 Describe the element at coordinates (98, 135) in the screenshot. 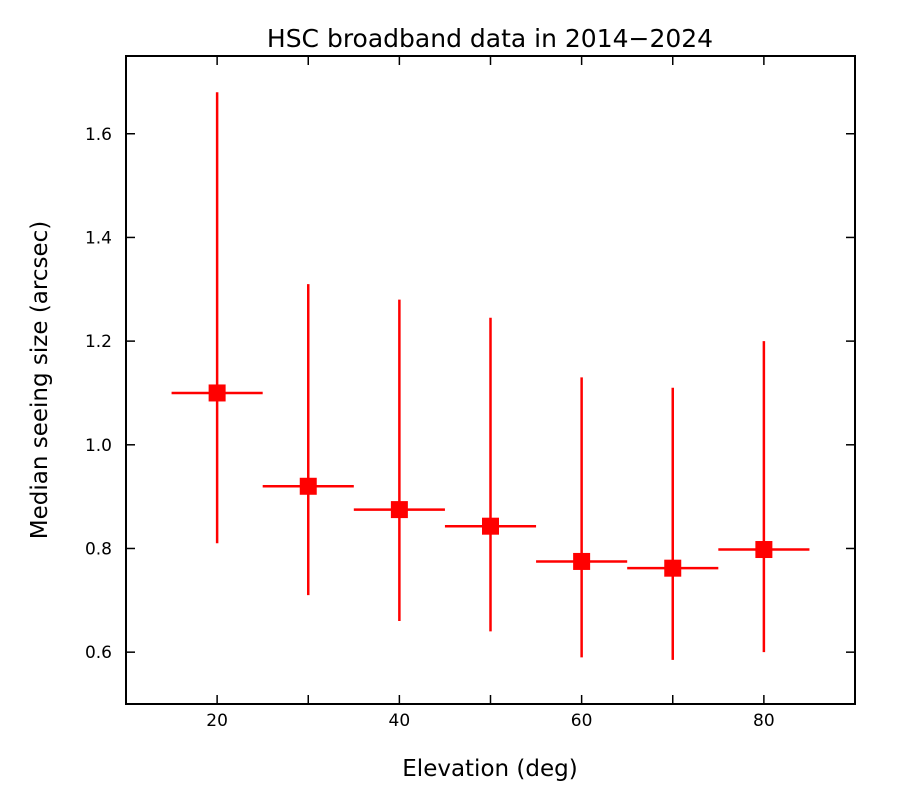

I see `y-tick-label: 1.6` at that location.